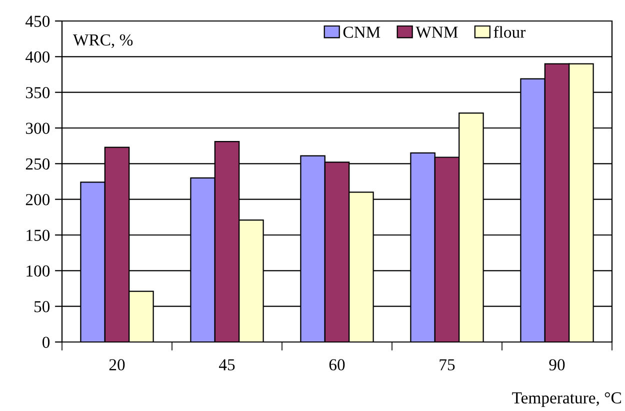 Image resolution: width=625 pixels, height=411 pixels. What do you see at coordinates (46, 342) in the screenshot?
I see `y-tick-label: 0` at bounding box center [46, 342].